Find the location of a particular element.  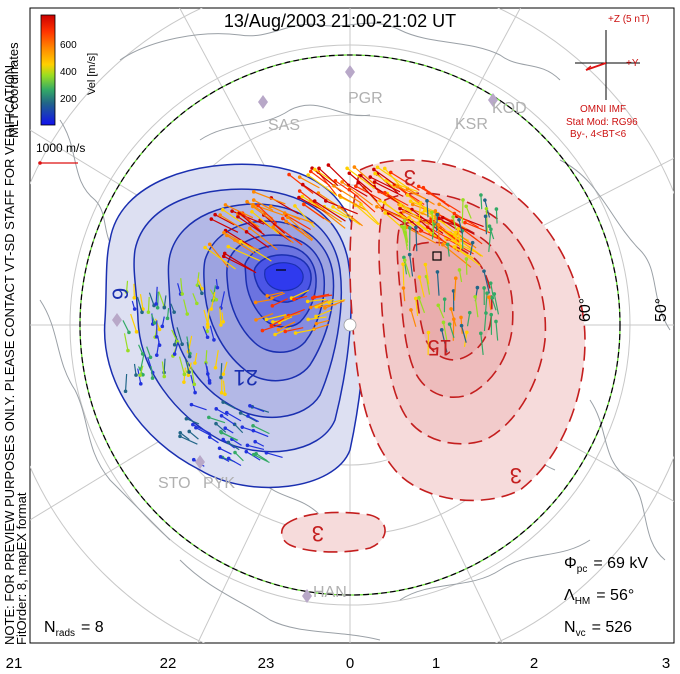

colorbar-tick-600: 600 is located at coordinates (68, 45).